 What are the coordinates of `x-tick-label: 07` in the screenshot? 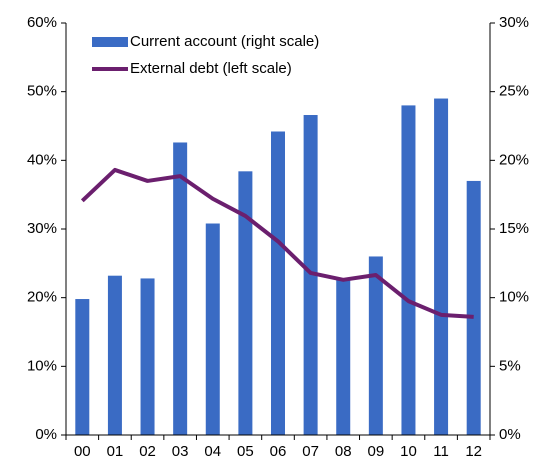 It's located at (310, 451).